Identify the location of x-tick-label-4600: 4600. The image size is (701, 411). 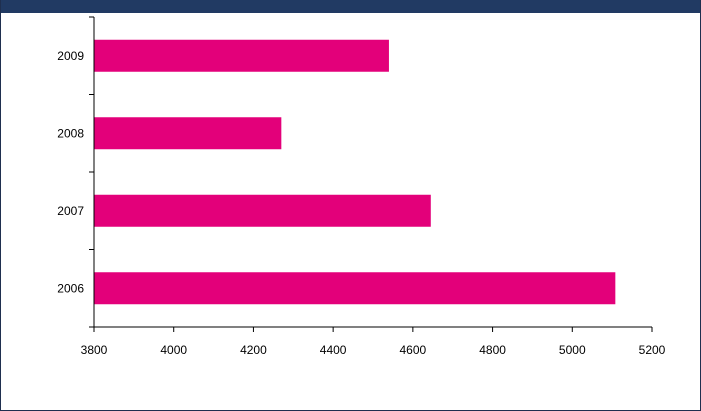
(413, 350).